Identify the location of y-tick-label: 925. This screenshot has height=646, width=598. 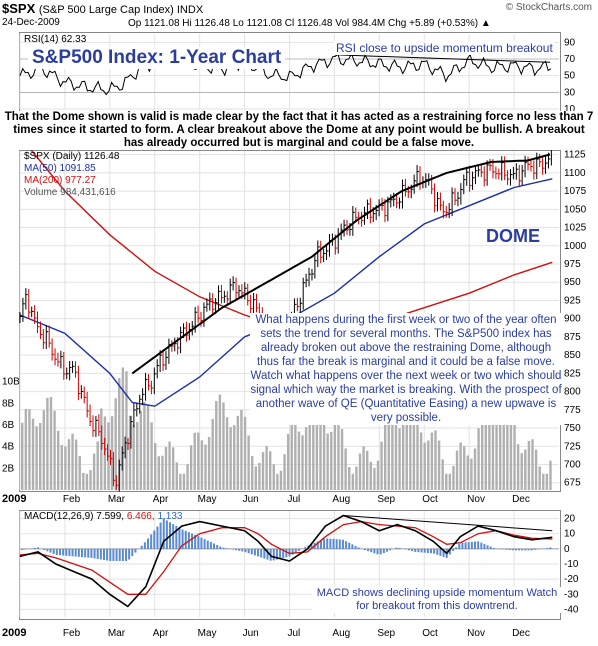
(572, 300).